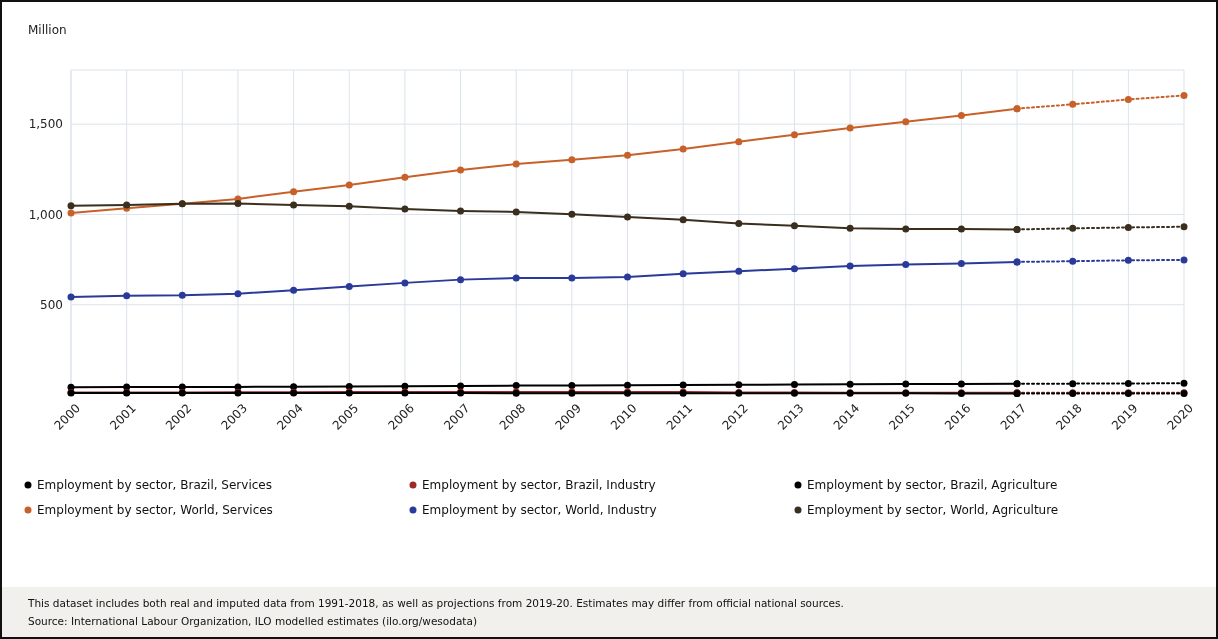  What do you see at coordinates (45, 124) in the screenshot?
I see `y-tick-label: 1,500` at bounding box center [45, 124].